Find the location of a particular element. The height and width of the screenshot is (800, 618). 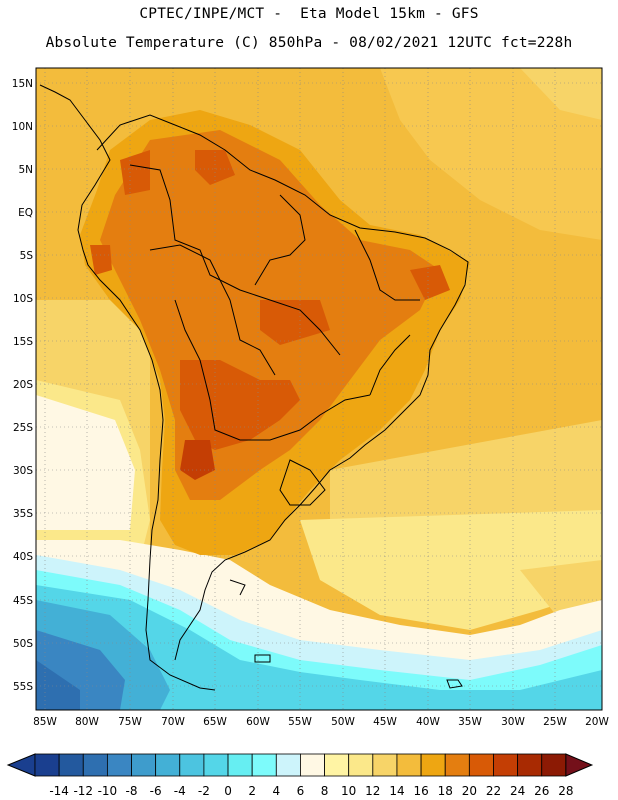

colorbar-arrow-right is located at coordinates (579, 765).